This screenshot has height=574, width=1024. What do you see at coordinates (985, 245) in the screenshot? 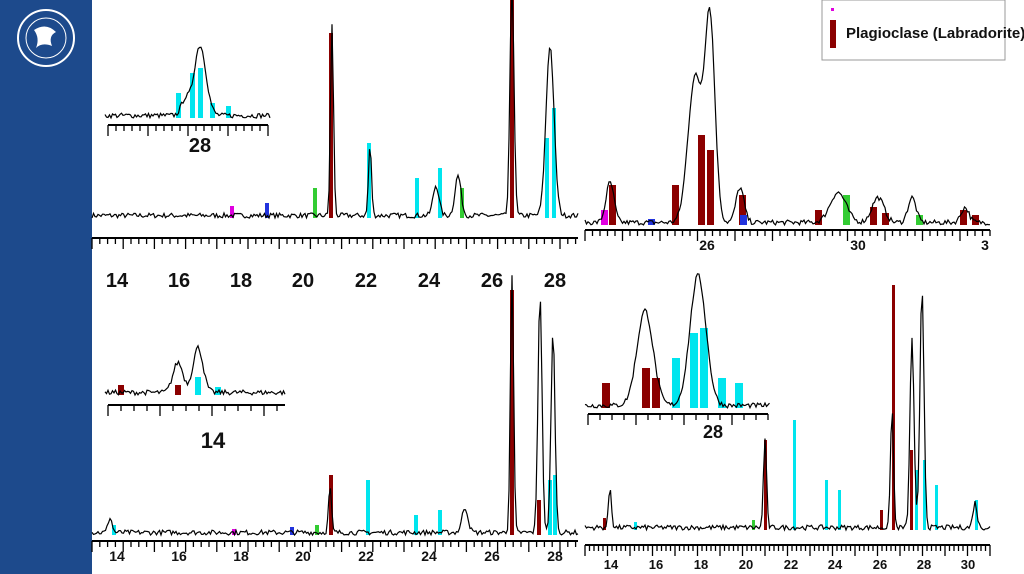
I see `tick-label: 3` at bounding box center [985, 245].